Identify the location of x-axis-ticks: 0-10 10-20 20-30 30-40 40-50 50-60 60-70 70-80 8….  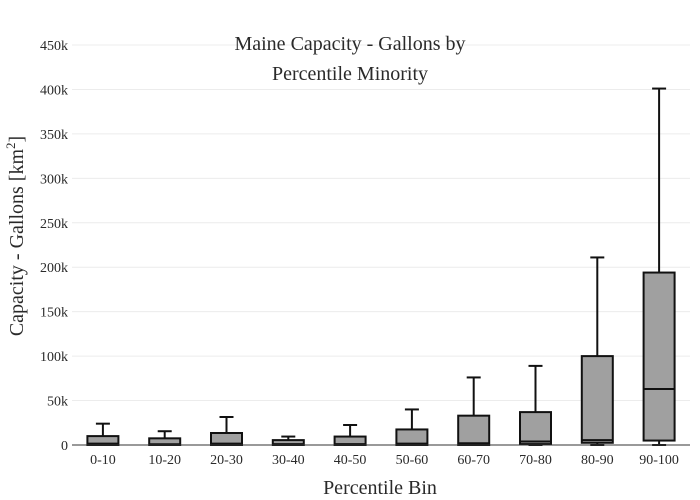
(384, 460).